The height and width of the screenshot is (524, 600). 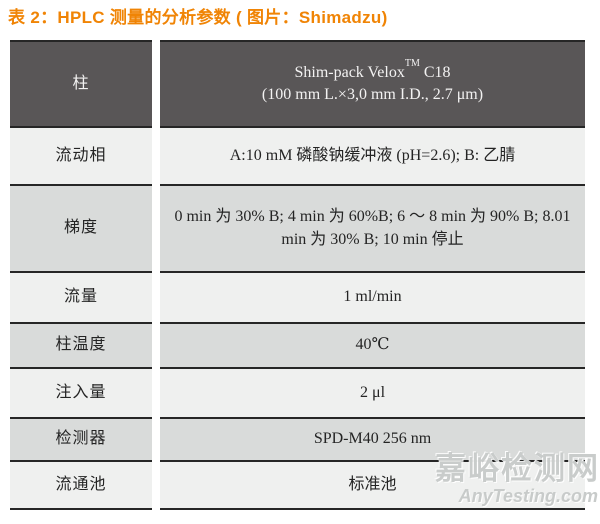 What do you see at coordinates (81, 394) in the screenshot?
I see `row-label-injection-volume: 注入量` at bounding box center [81, 394].